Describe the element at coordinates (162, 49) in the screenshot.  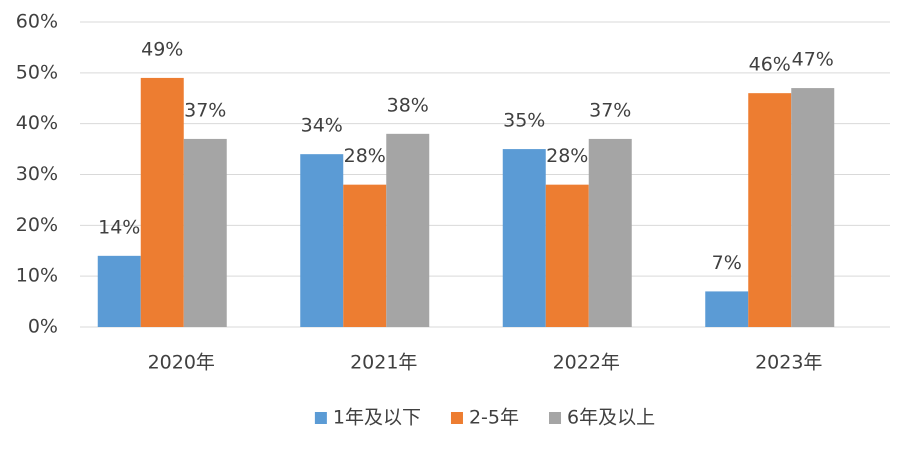
I see `data-label: 49%` at that location.